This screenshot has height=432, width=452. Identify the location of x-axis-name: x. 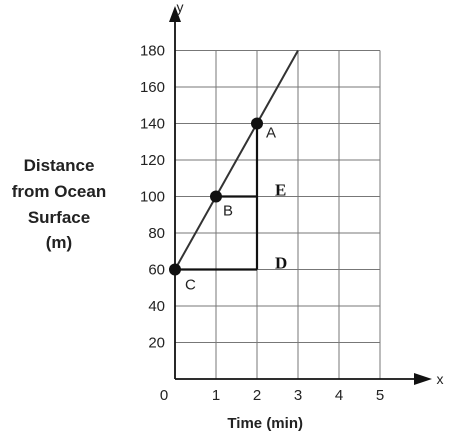
(440, 379).